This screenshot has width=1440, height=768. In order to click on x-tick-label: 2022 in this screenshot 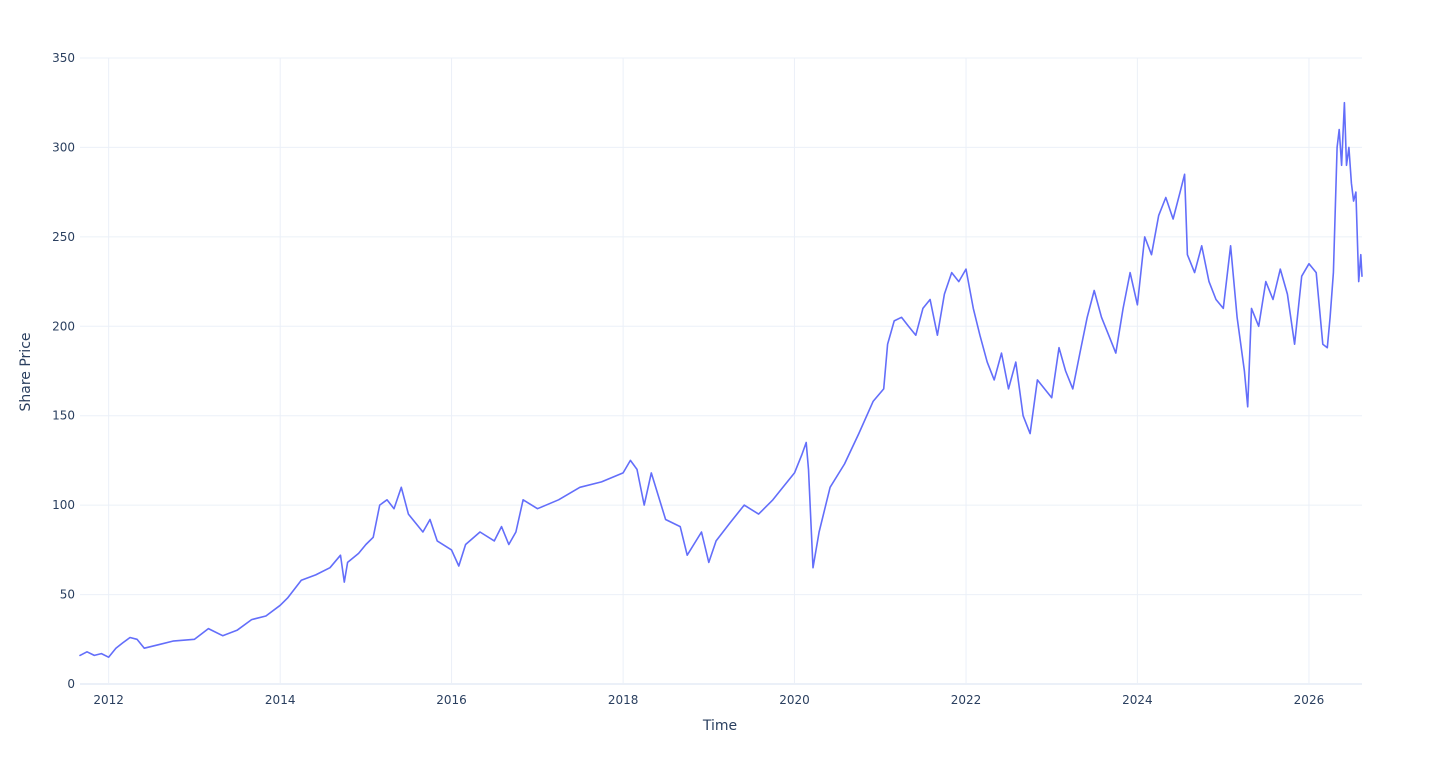, I will do `click(966, 700)`.